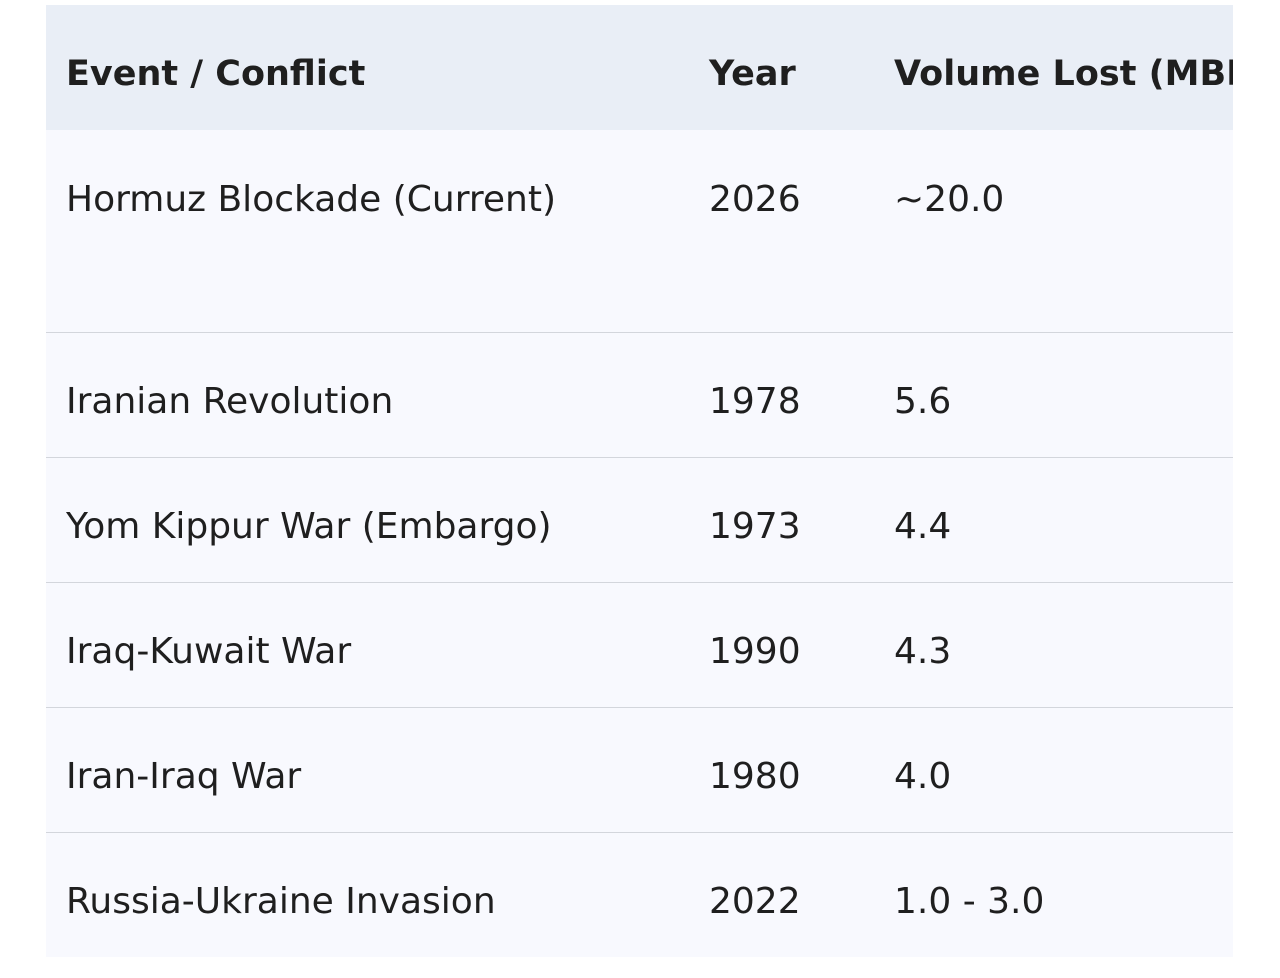 This screenshot has width=1280, height=978. Describe the element at coordinates (923, 776) in the screenshot. I see `table-cell: 4.0` at that location.